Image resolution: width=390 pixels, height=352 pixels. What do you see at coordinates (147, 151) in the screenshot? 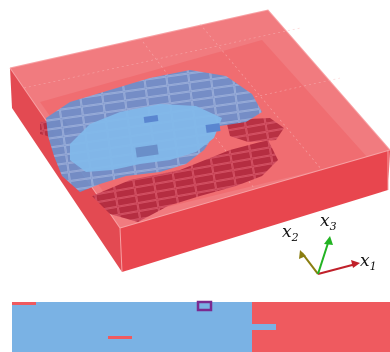
I see `inner-block` at bounding box center [147, 151].